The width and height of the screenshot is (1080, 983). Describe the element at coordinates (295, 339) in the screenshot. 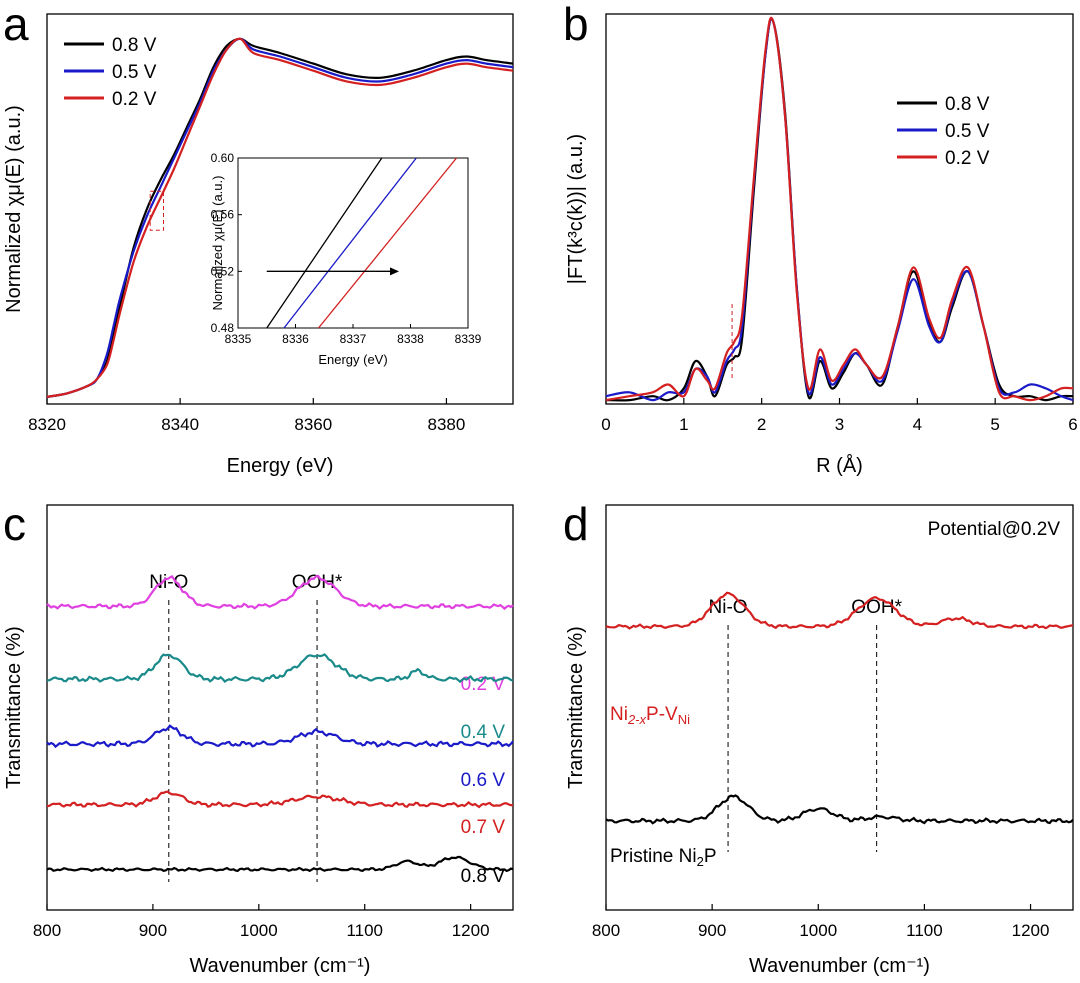

I see `inset-xtick-label: 8336` at that location.